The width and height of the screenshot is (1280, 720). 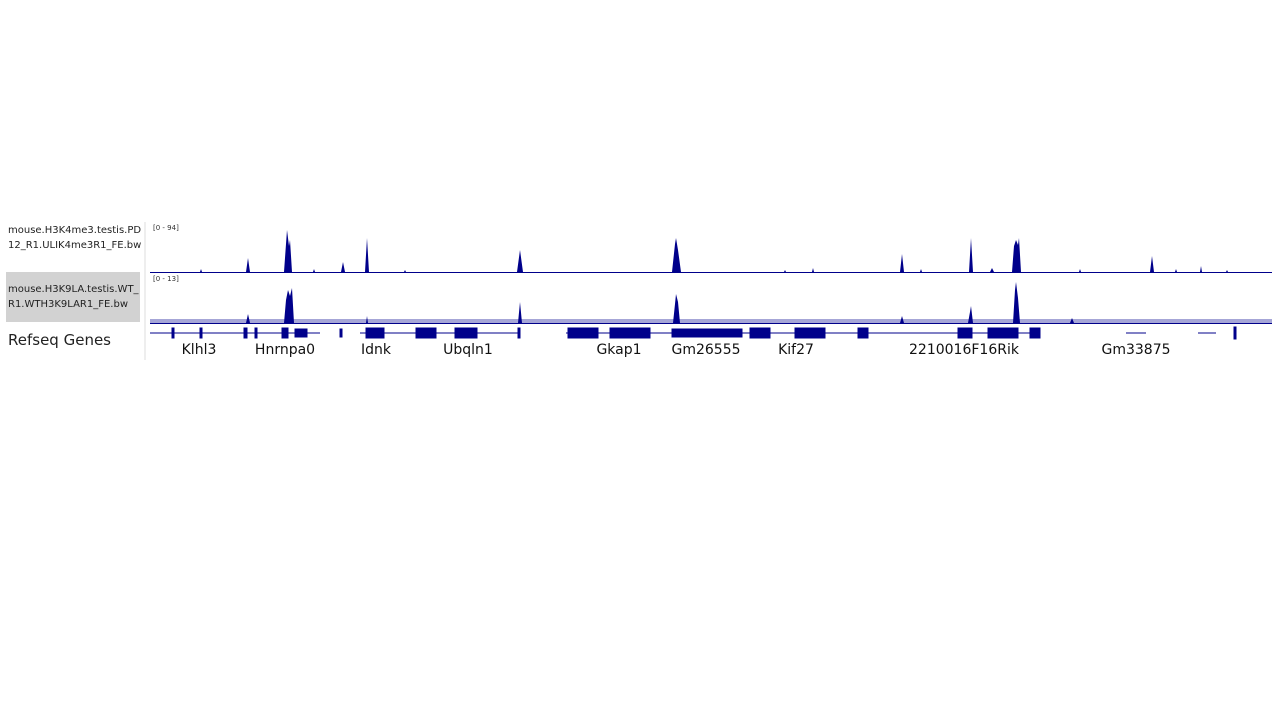 What do you see at coordinates (618, 350) in the screenshot?
I see `gene-label: Gkap1` at bounding box center [618, 350].